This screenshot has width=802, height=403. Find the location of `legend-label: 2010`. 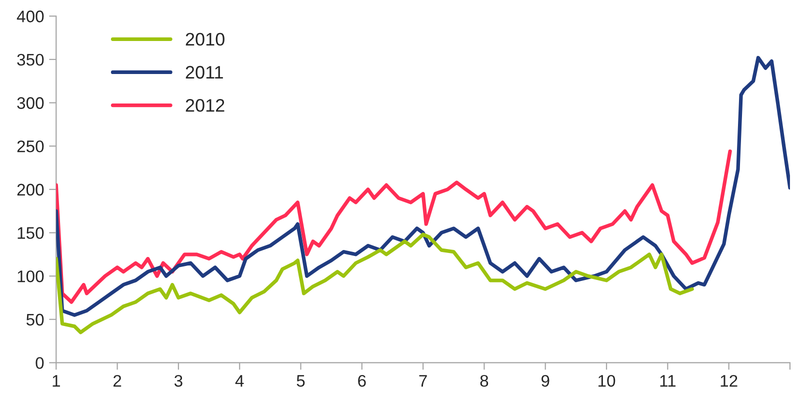

legend-label: 2010 is located at coordinates (205, 39).